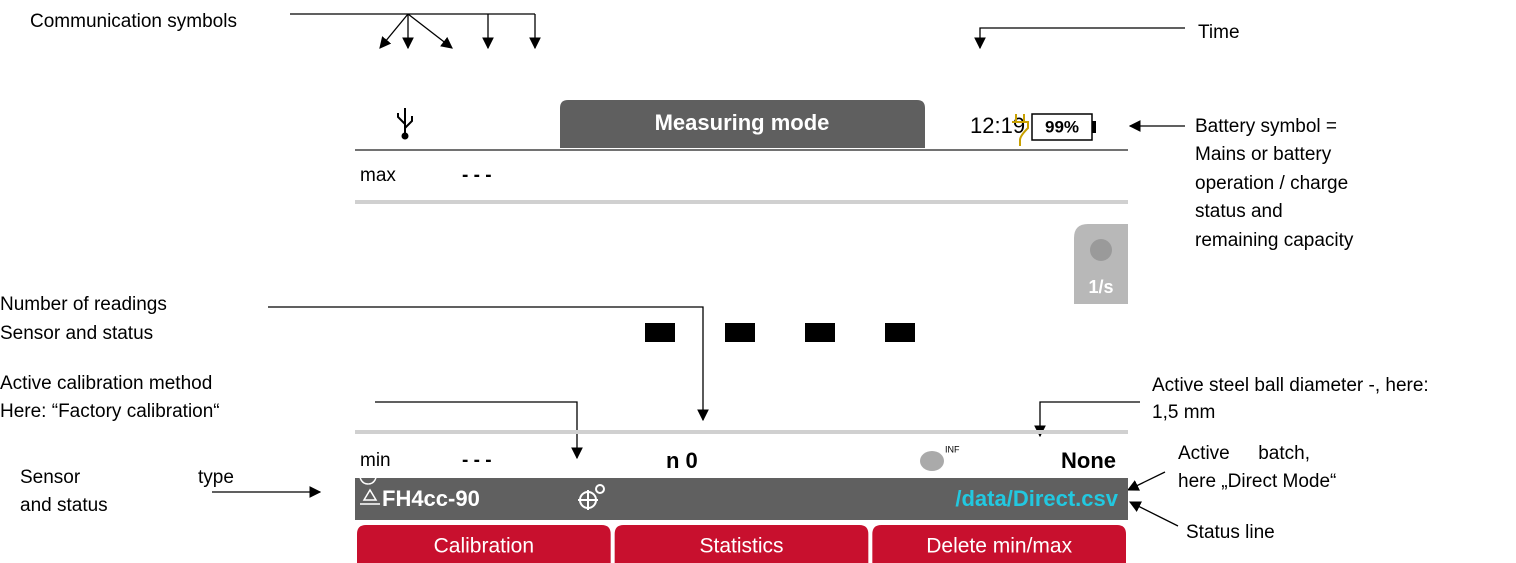 This screenshot has width=1516, height=563. I want to click on min-value: - - -, so click(477, 460).